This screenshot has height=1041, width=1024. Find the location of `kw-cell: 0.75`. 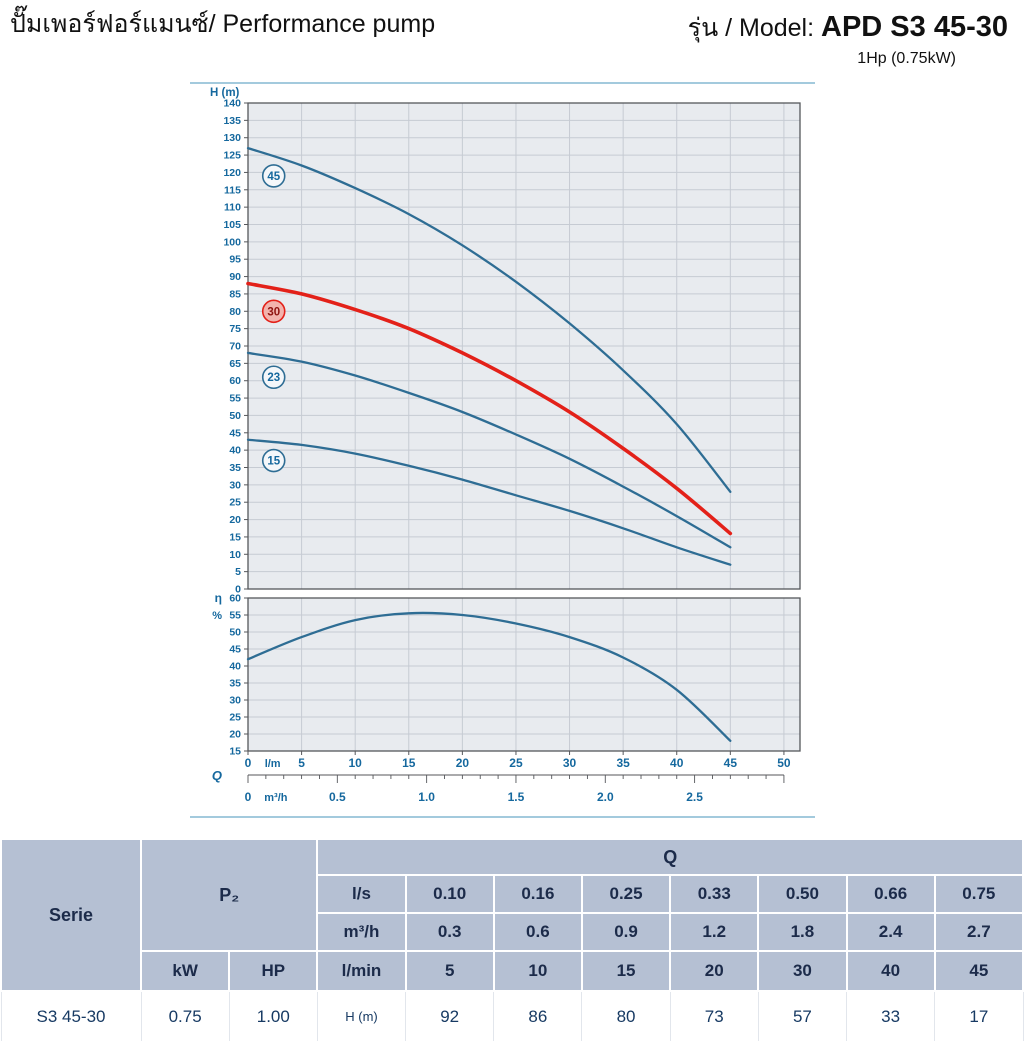

kw-cell: 0.75 is located at coordinates (185, 1016).